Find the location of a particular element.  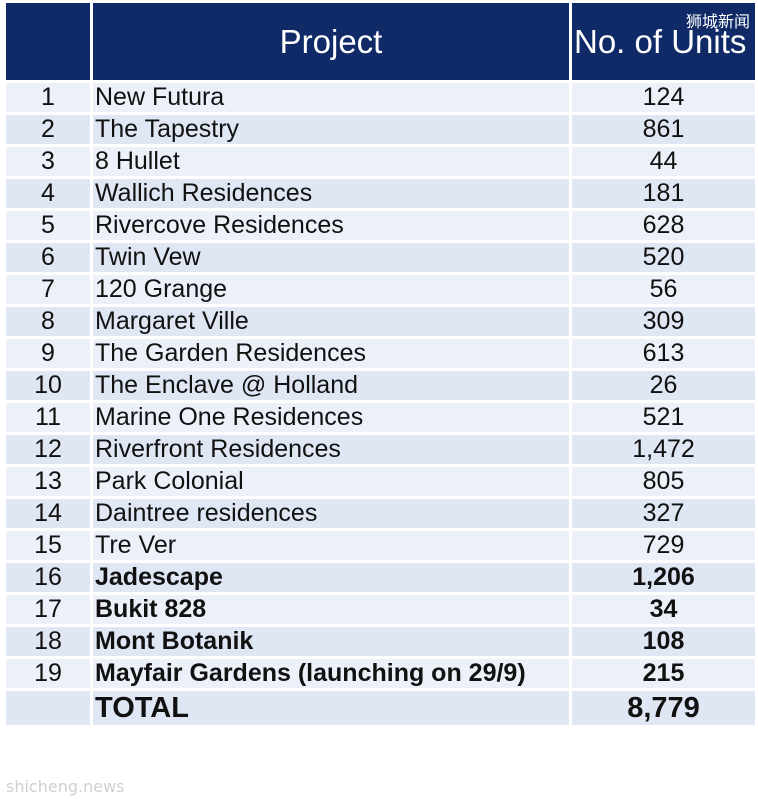

unit-count: 56 is located at coordinates (663, 289).